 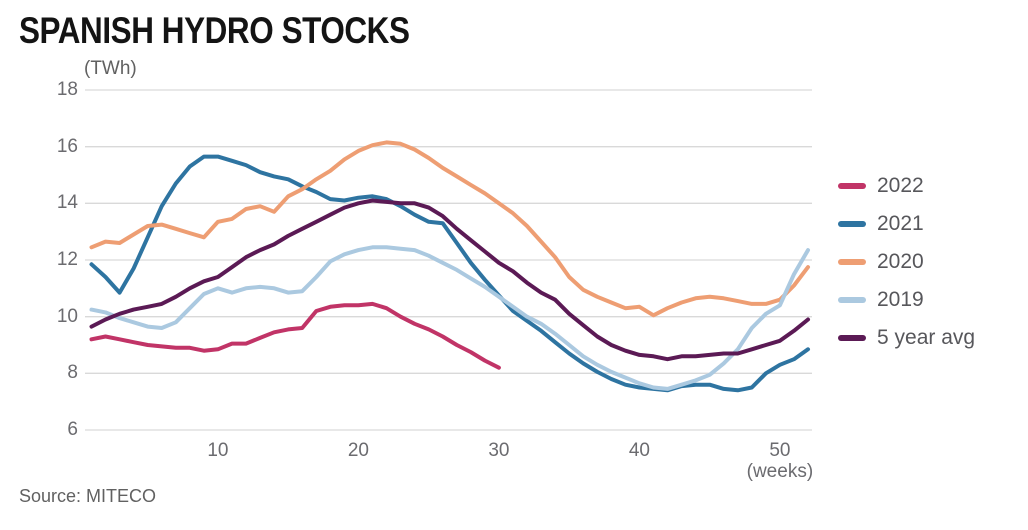 I want to click on chart-legend: 2022 2021 2020 2019 5 year avg, so click(x=906, y=262).